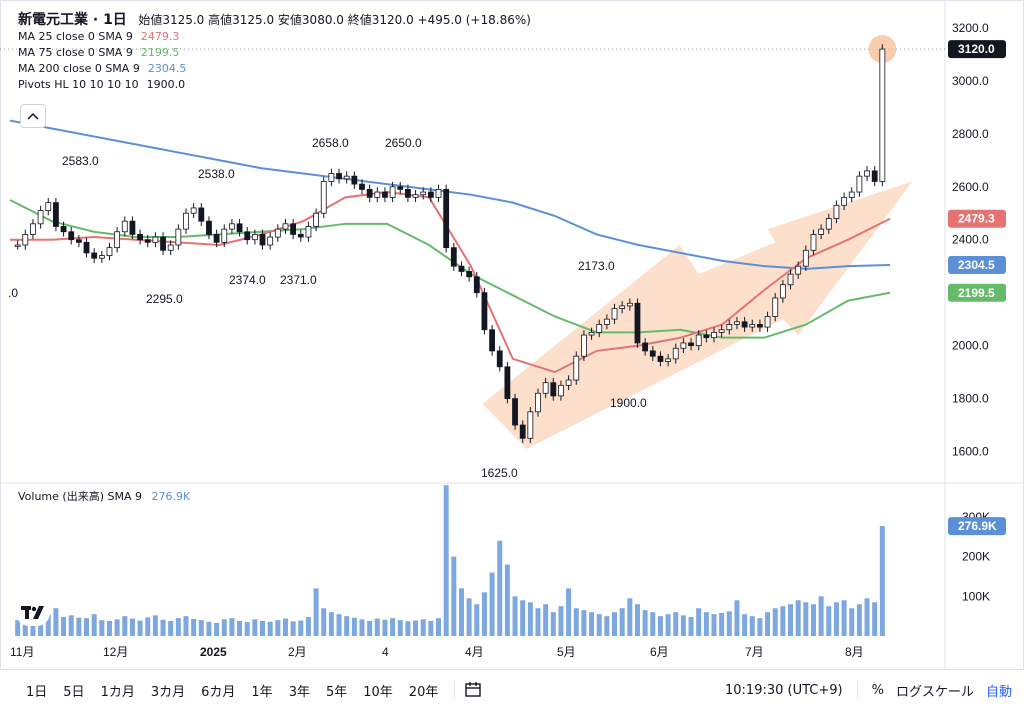 This screenshot has height=708, width=1024. I want to click on timeframe-0: 1日, so click(37, 692).